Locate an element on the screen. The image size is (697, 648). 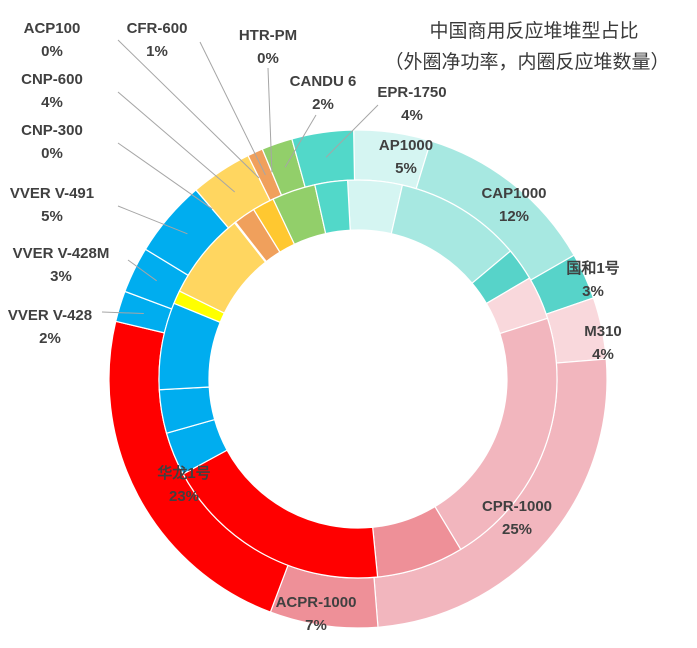
category-label-vver-v-491: VVER V-491 is located at coordinates (52, 193).